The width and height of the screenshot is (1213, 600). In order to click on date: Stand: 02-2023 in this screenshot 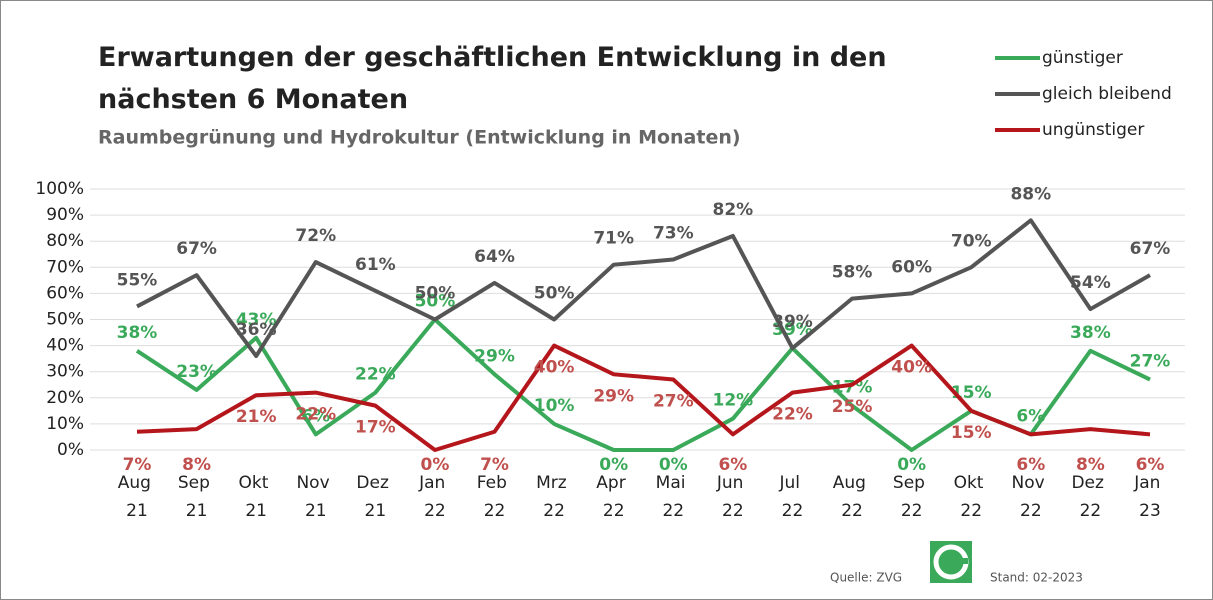, I will do `click(1036, 578)`.